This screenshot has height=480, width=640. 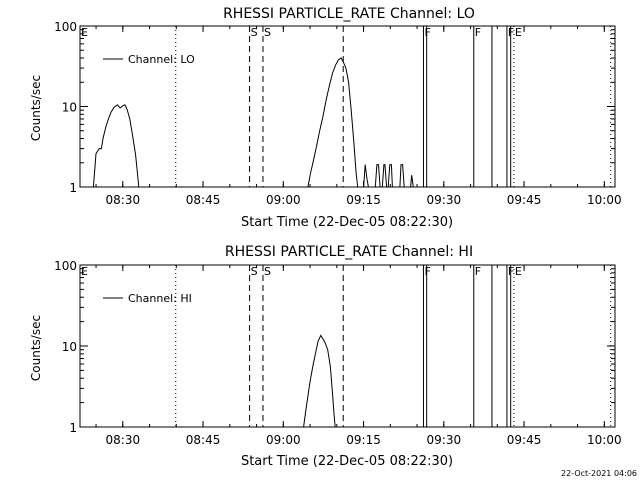 I want to click on series-channel-hi, so click(x=319, y=381).